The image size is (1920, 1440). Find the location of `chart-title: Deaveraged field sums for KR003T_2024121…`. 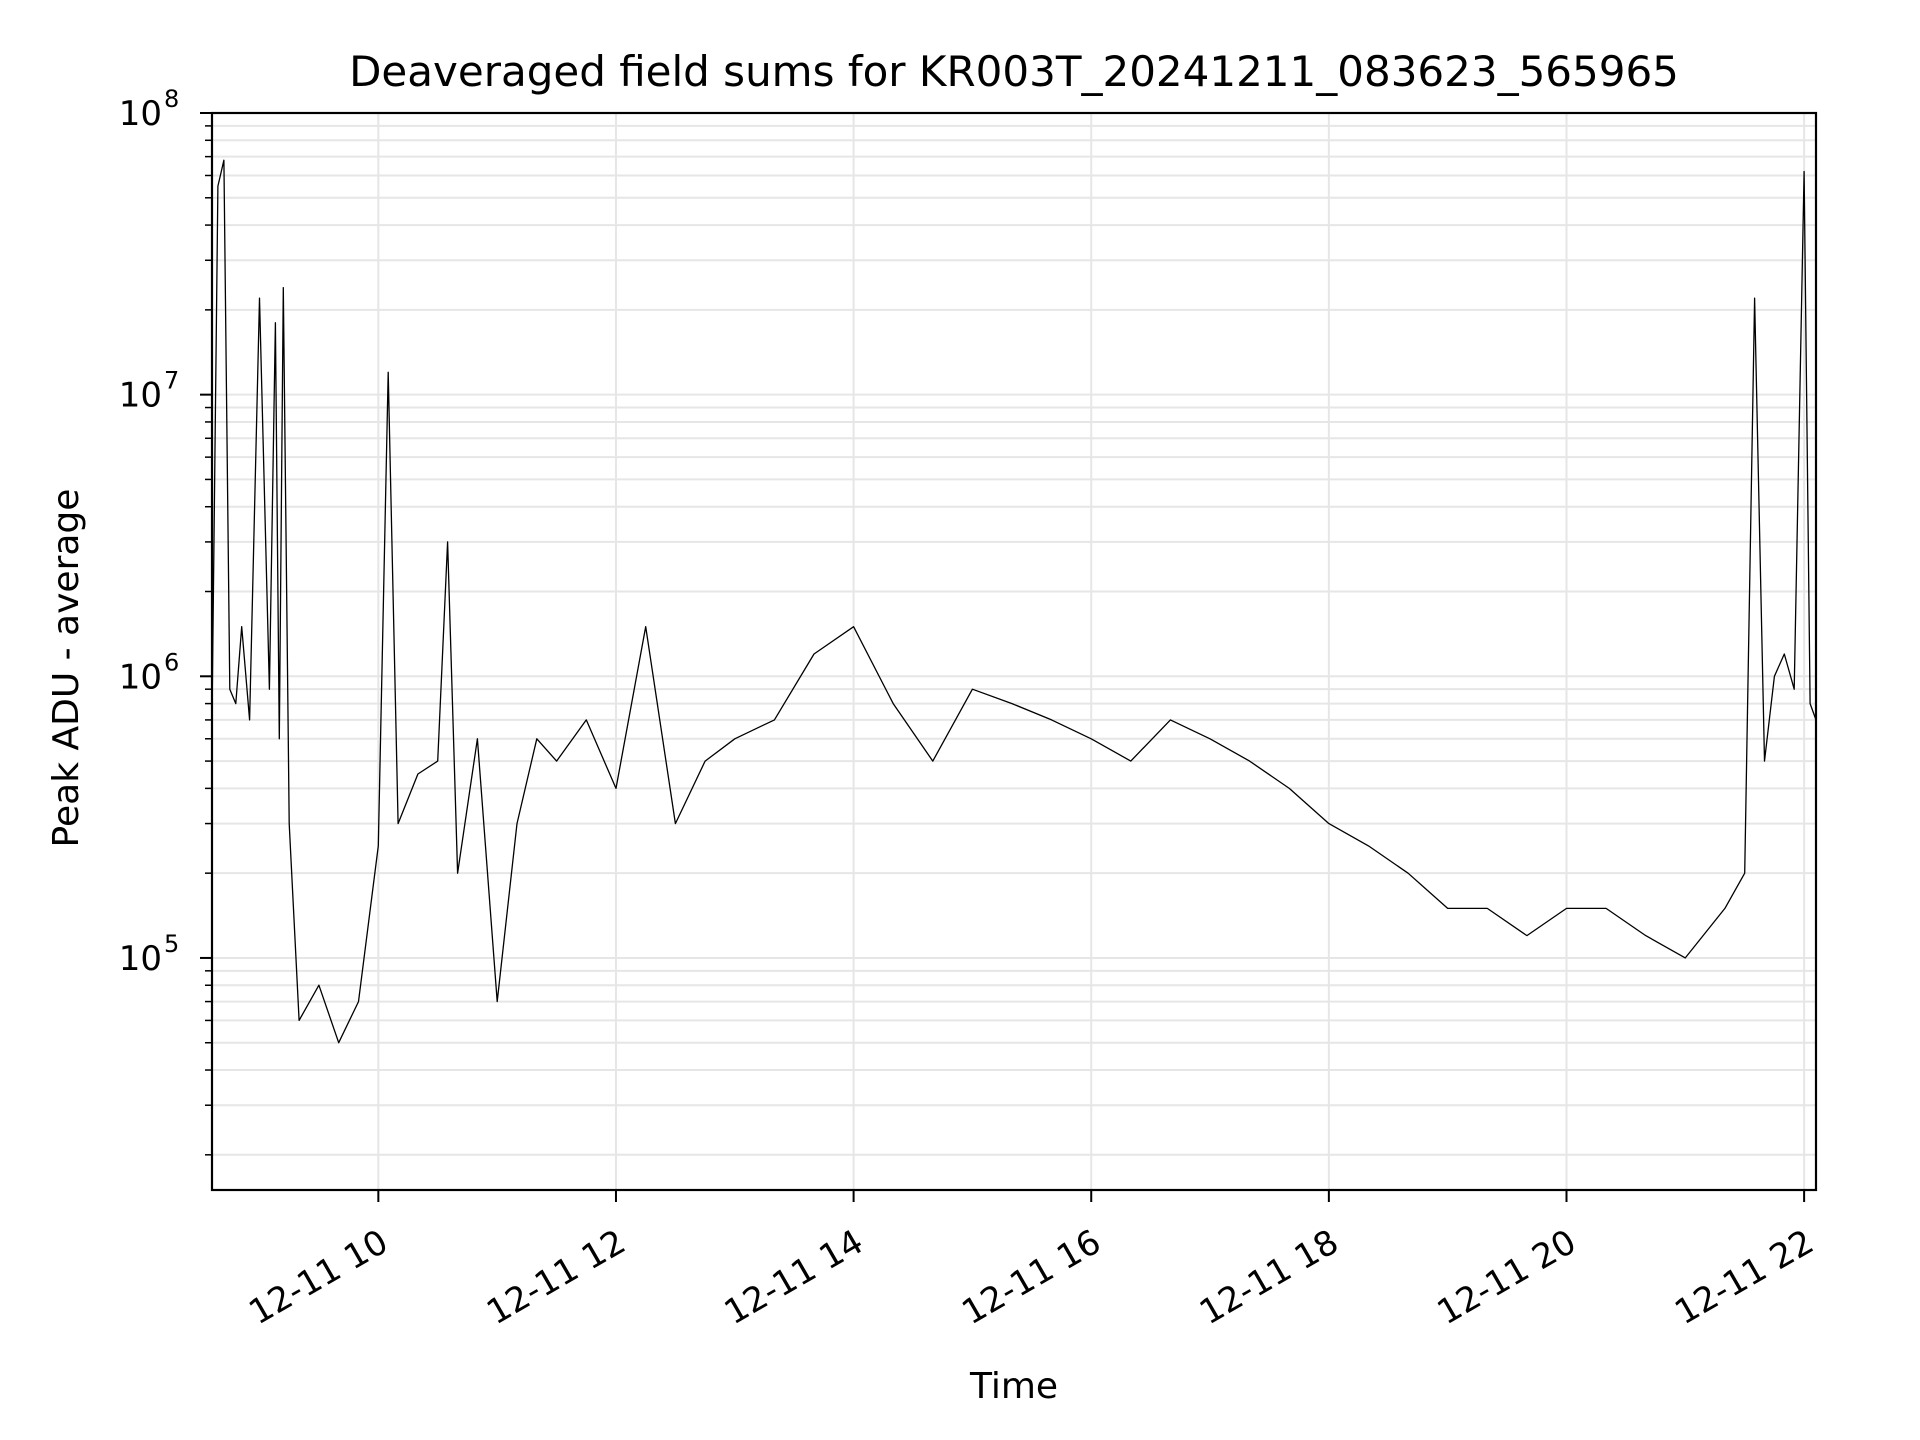

chart-title: Deaveraged field sums for KR003T_2024121… is located at coordinates (1014, 71).